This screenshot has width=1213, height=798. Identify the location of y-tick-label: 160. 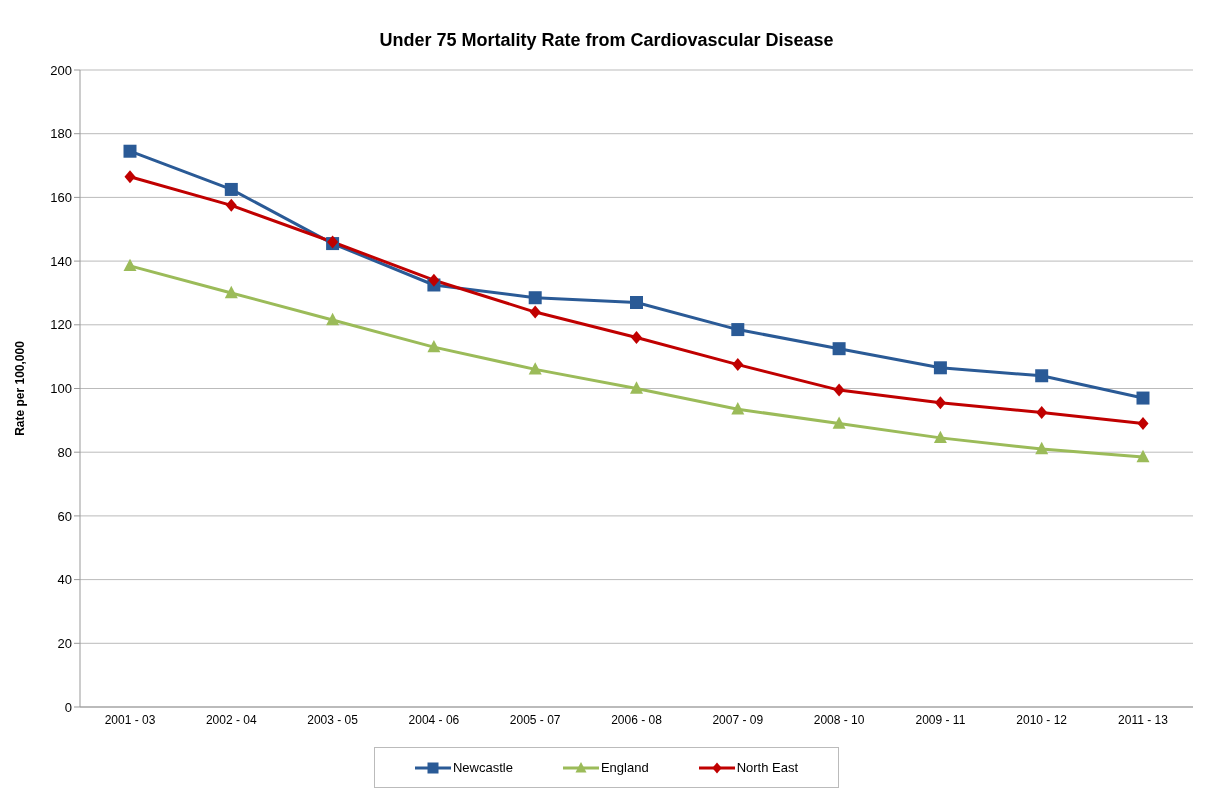
(61, 198).